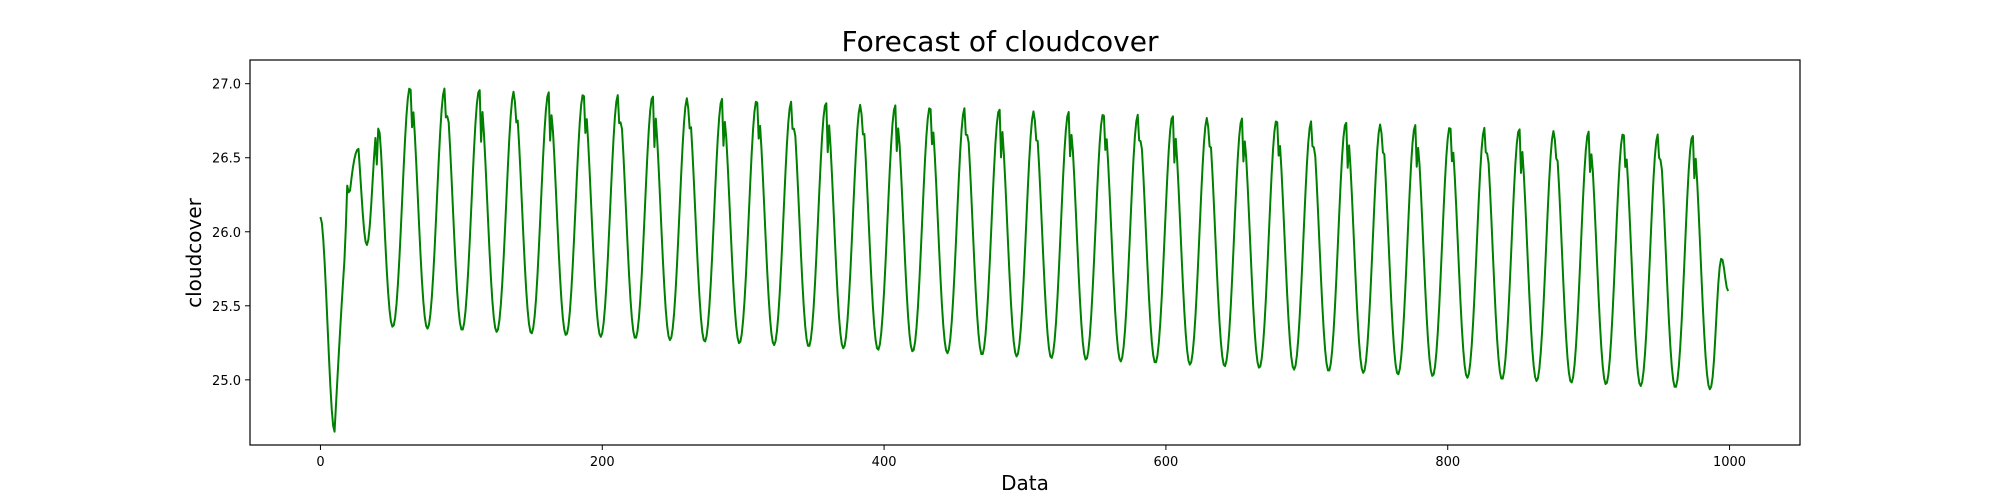  I want to click on y-tick-label: 26.5, so click(226, 159).